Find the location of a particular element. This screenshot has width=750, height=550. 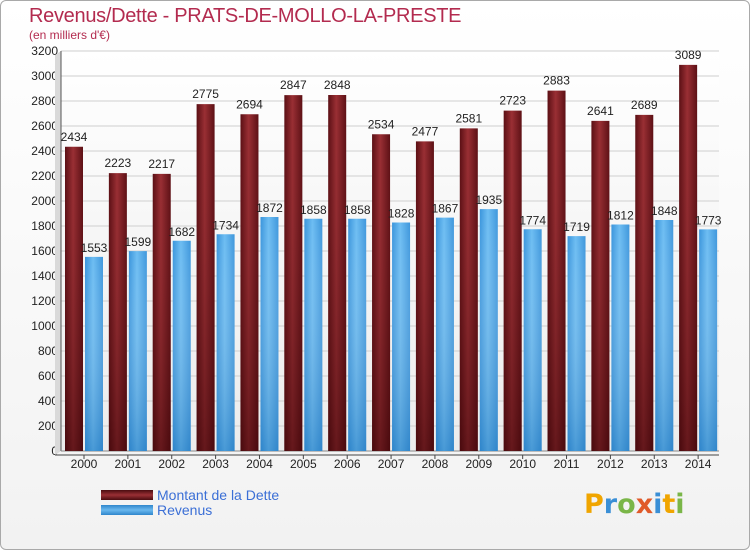

x-tick-label: 2006 is located at coordinates (347, 464).